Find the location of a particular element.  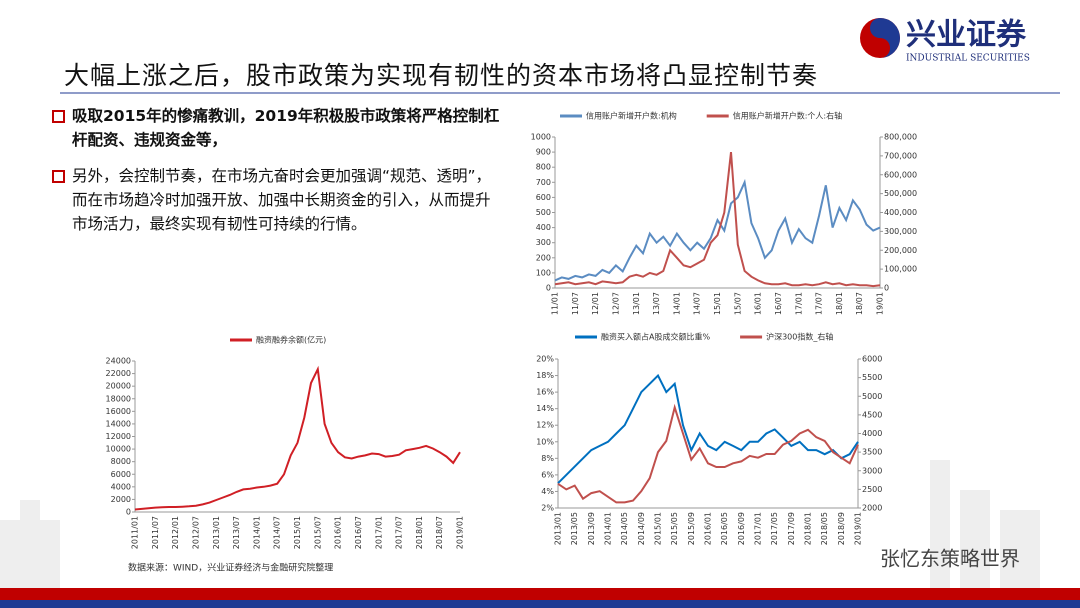

y-tick-label: 300,000 is located at coordinates (900, 231).